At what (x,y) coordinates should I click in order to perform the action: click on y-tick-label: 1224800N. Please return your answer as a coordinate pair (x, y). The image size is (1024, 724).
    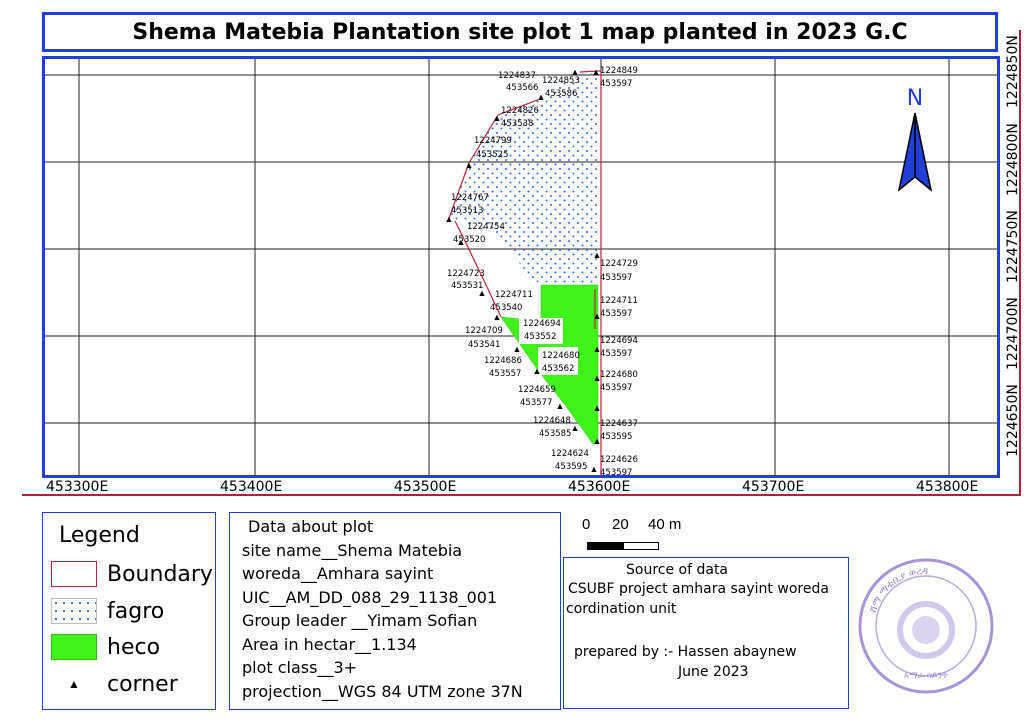
    Looking at the image, I should click on (1013, 159).